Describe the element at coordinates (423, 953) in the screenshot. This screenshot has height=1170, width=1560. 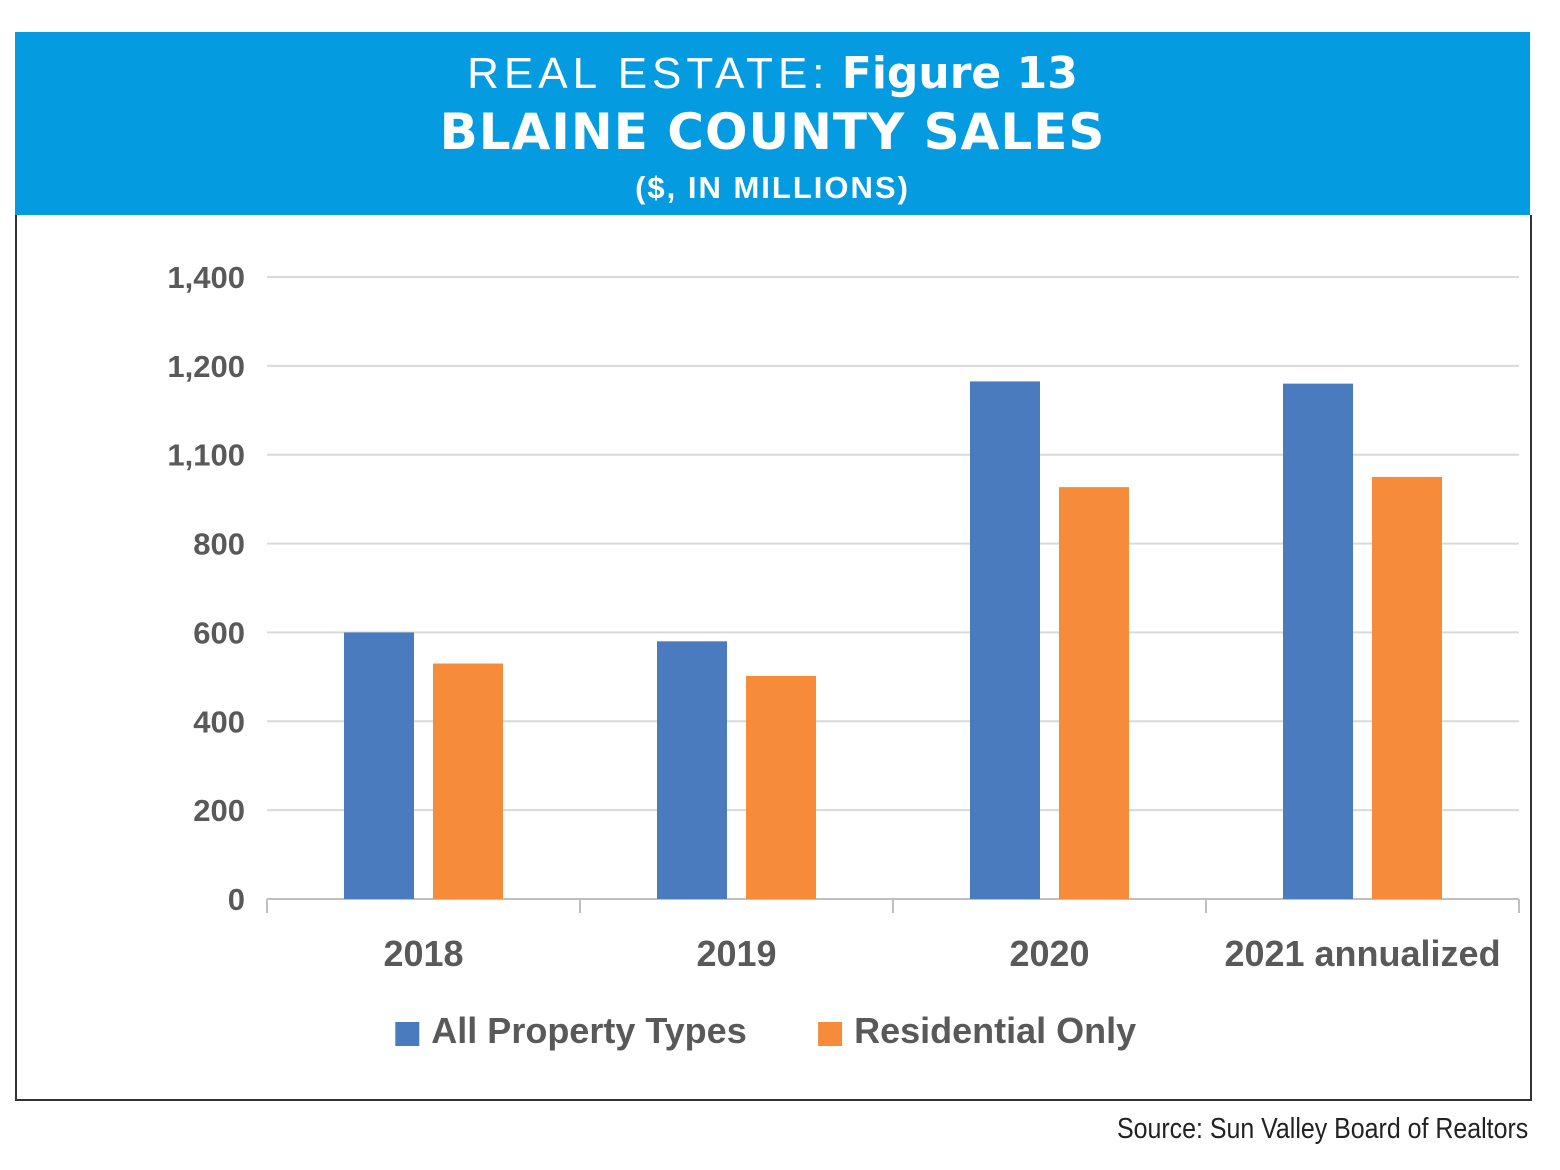
I see `x-category-label: 2018` at that location.